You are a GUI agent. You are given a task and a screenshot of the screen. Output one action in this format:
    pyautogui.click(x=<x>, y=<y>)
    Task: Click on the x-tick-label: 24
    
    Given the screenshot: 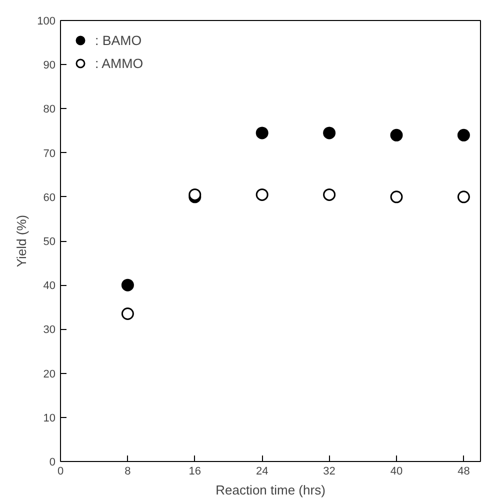 What is the action you would take?
    pyautogui.click(x=262, y=472)
    